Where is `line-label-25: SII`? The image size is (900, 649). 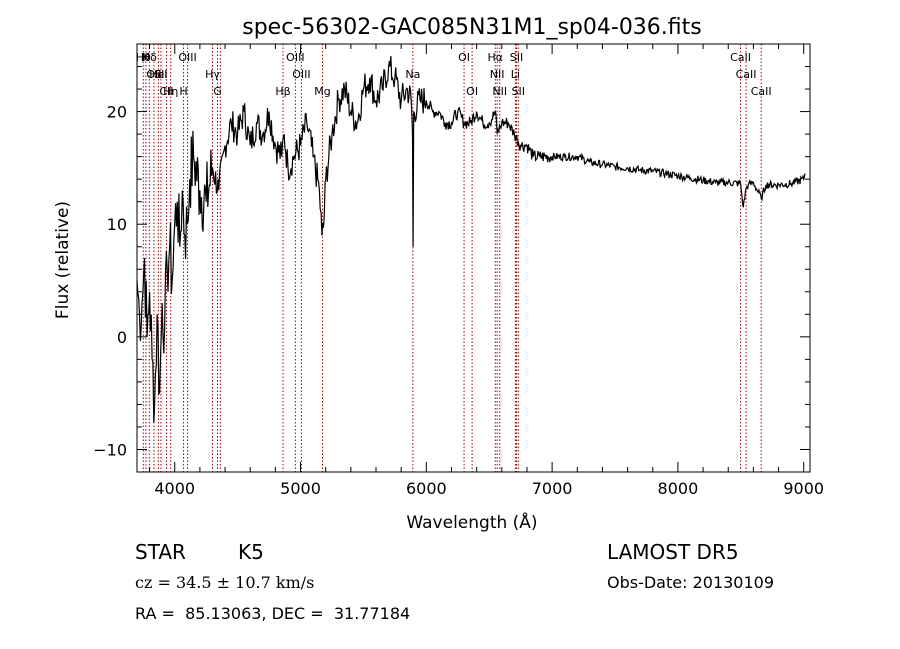
line-label-25: SII is located at coordinates (518, 91).